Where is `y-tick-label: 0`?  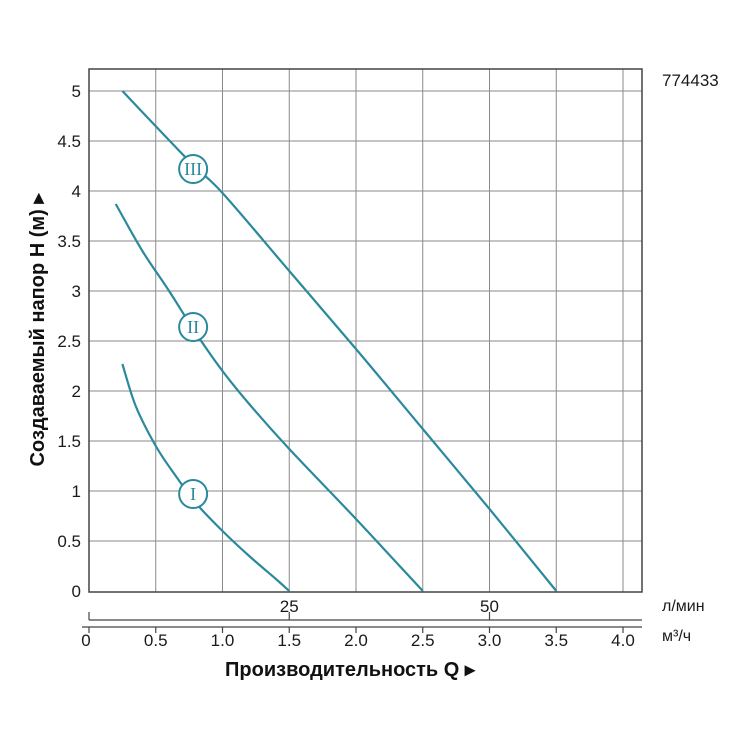 y-tick-label: 0 is located at coordinates (76, 591).